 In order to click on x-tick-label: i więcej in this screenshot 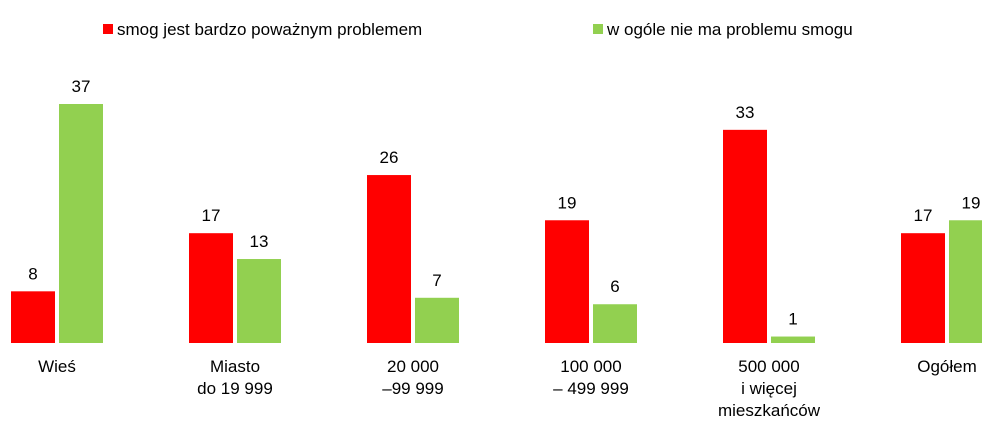, I will do `click(769, 388)`.